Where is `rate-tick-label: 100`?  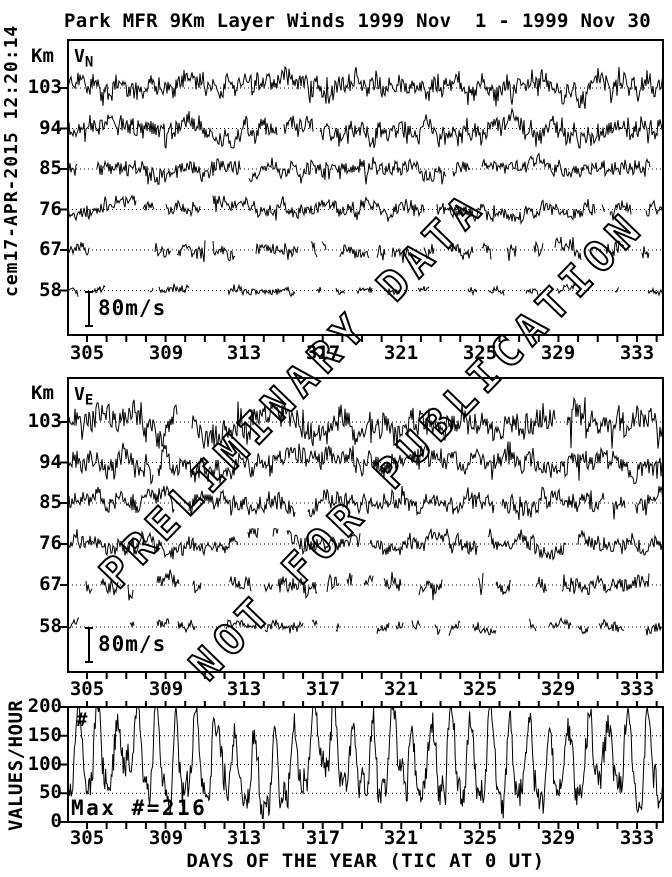
rate-tick-label: 100 is located at coordinates (44, 764).